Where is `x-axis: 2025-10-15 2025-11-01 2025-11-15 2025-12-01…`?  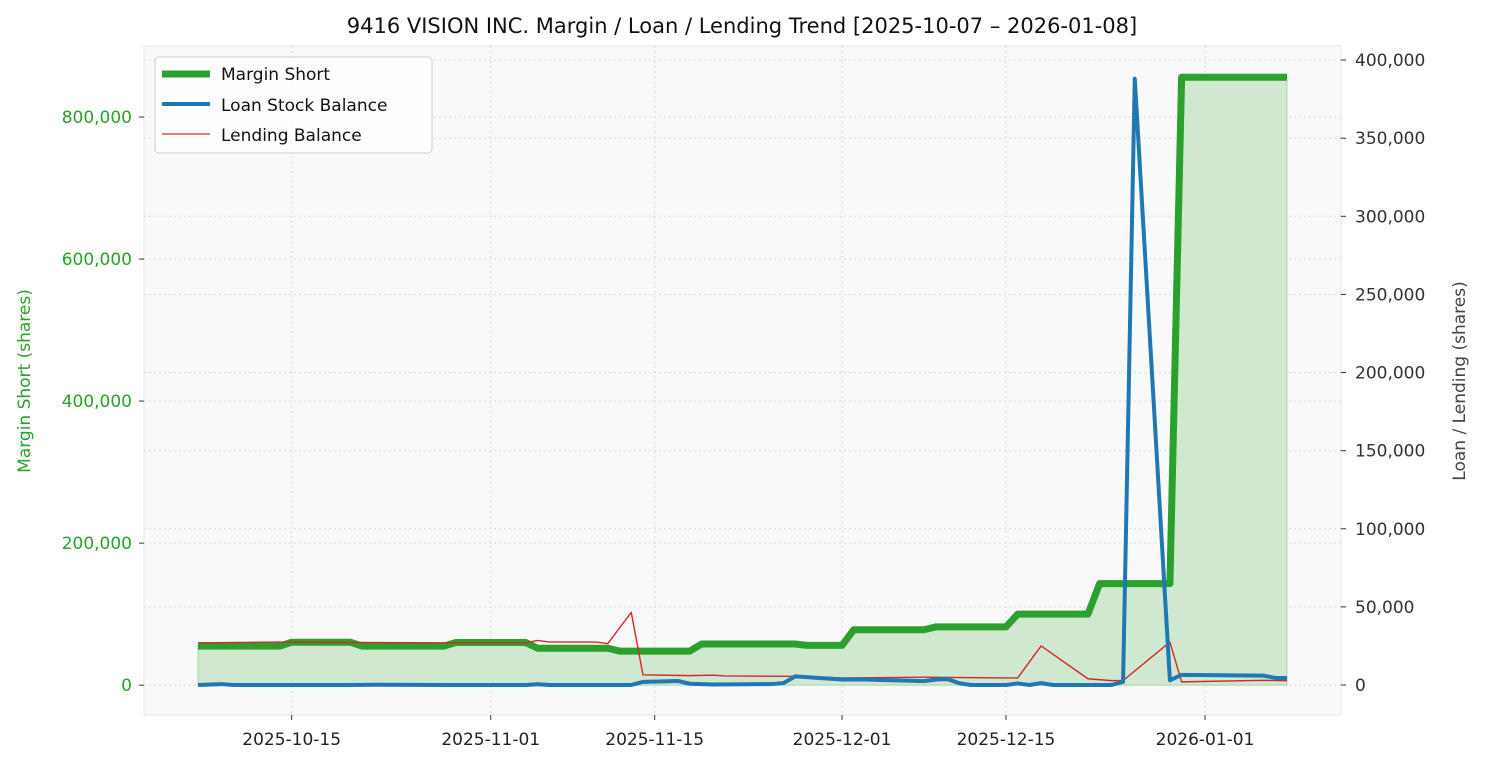 x-axis: 2025-10-15 2025-11-01 2025-11-15 2025-12-01… is located at coordinates (748, 732).